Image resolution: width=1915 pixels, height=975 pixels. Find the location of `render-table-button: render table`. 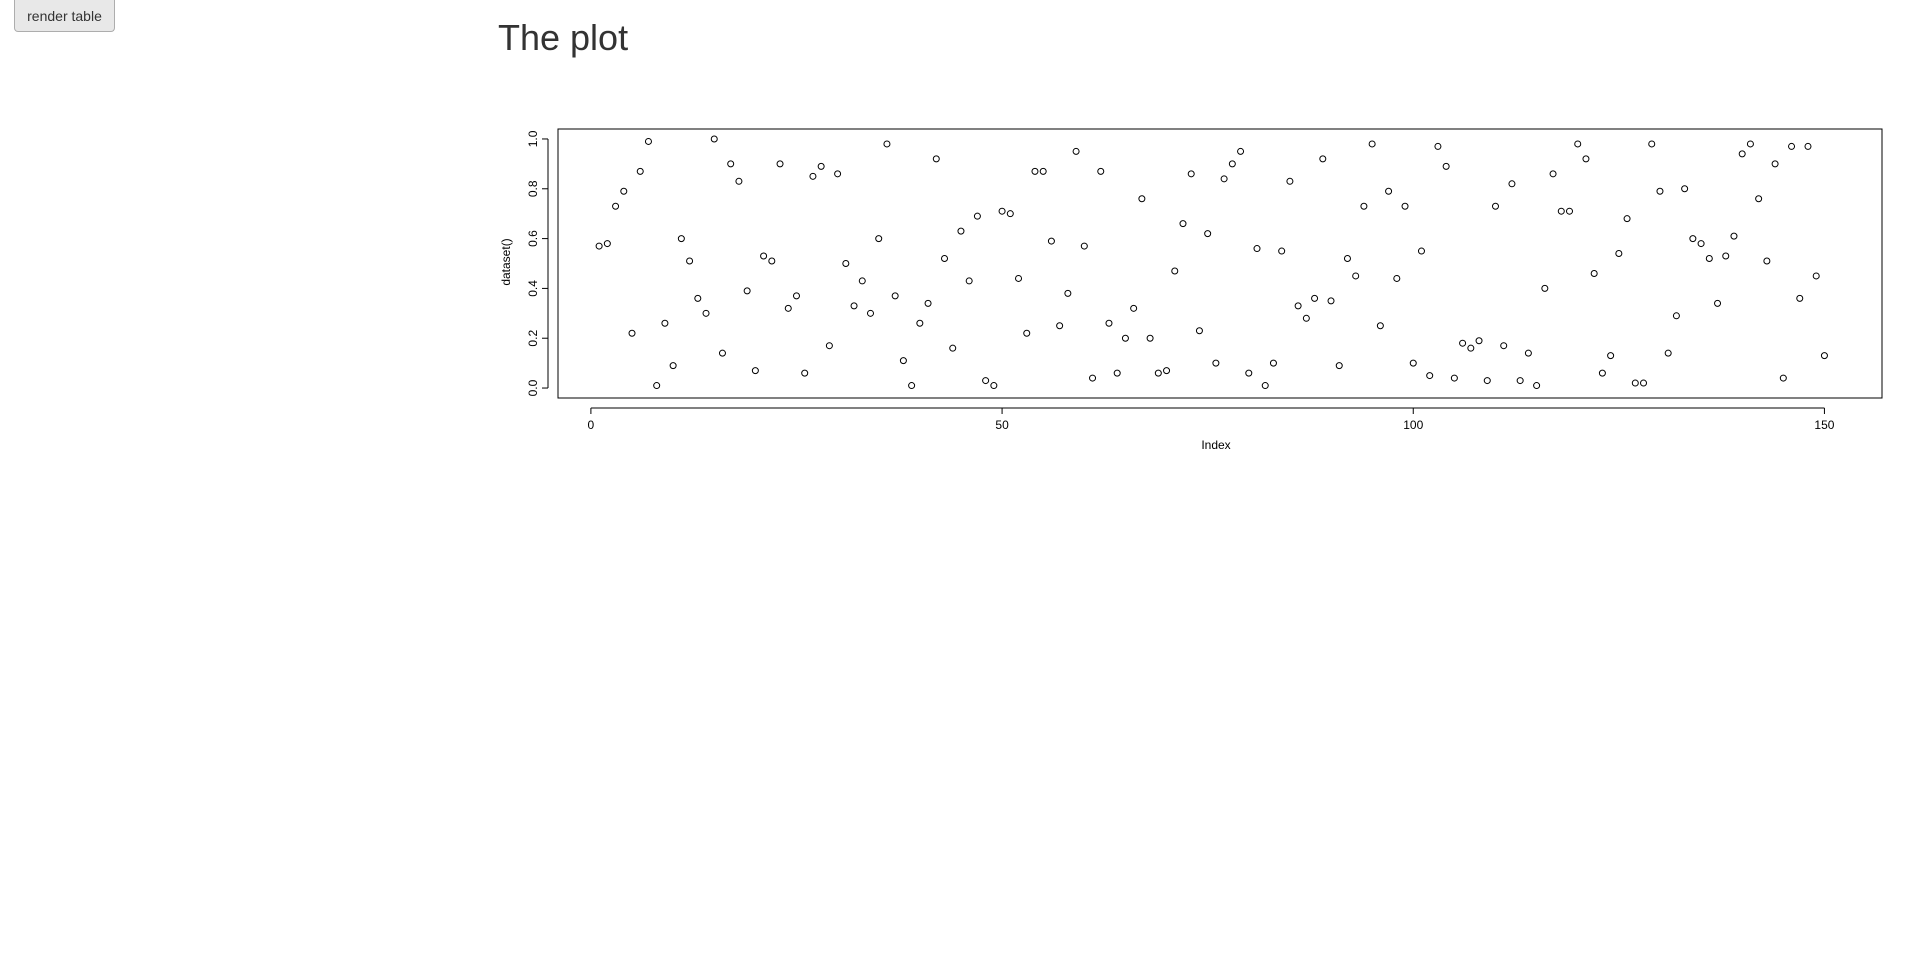

render-table-button: render table is located at coordinates (64, 16).